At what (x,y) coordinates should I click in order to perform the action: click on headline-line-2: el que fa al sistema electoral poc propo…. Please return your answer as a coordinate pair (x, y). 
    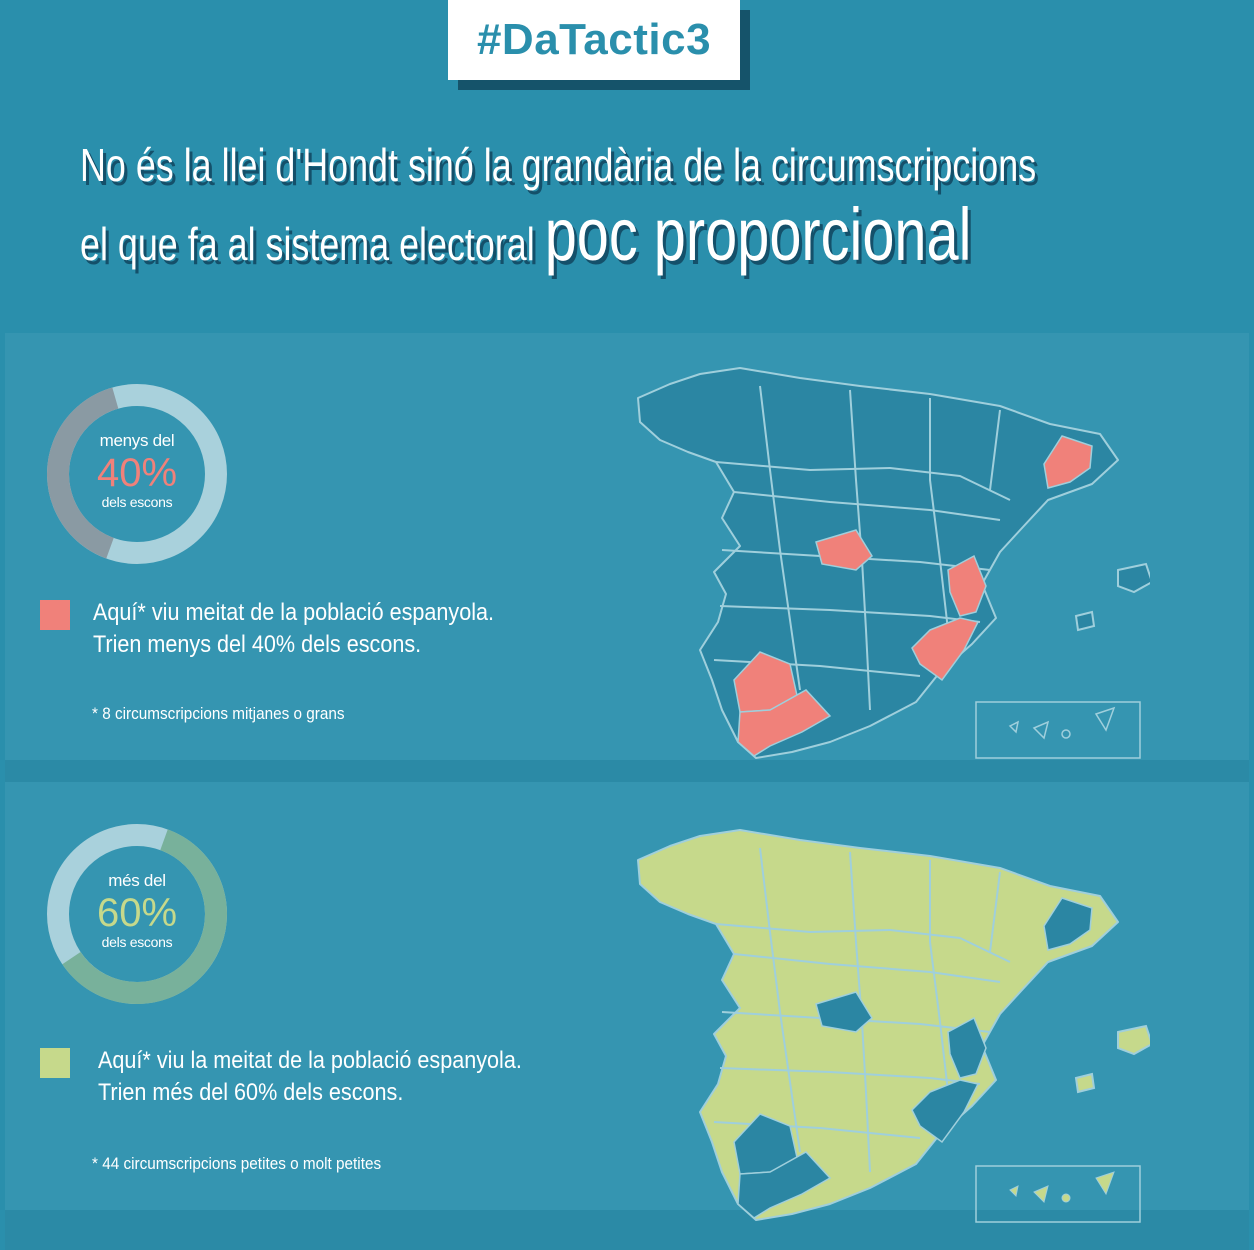
    Looking at the image, I should click on (525, 238).